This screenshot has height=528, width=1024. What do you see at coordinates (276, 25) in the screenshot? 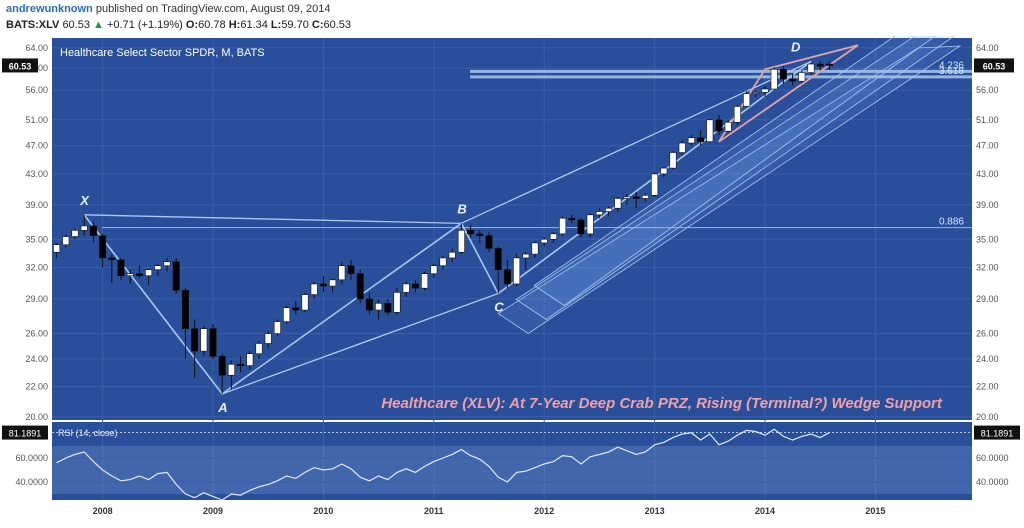
I see `low-label: L:` at bounding box center [276, 25].